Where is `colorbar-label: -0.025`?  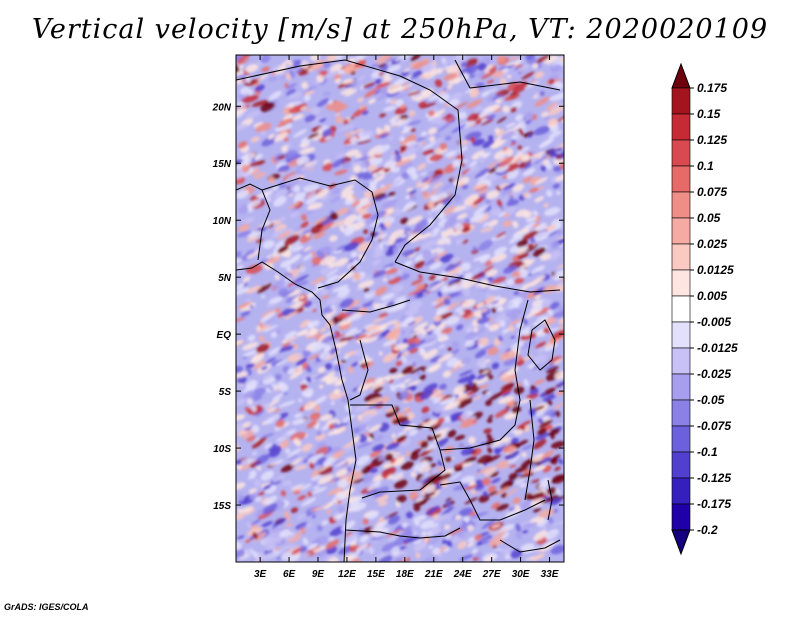
colorbar-label: -0.025 is located at coordinates (714, 374).